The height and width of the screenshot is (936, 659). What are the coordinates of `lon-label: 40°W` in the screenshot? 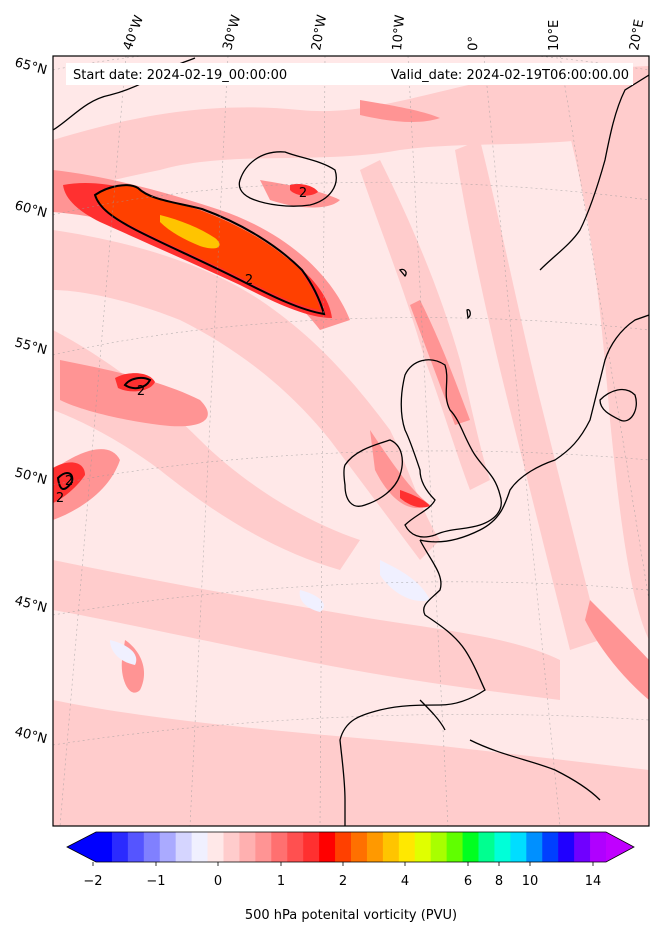 It's located at (134, 32).